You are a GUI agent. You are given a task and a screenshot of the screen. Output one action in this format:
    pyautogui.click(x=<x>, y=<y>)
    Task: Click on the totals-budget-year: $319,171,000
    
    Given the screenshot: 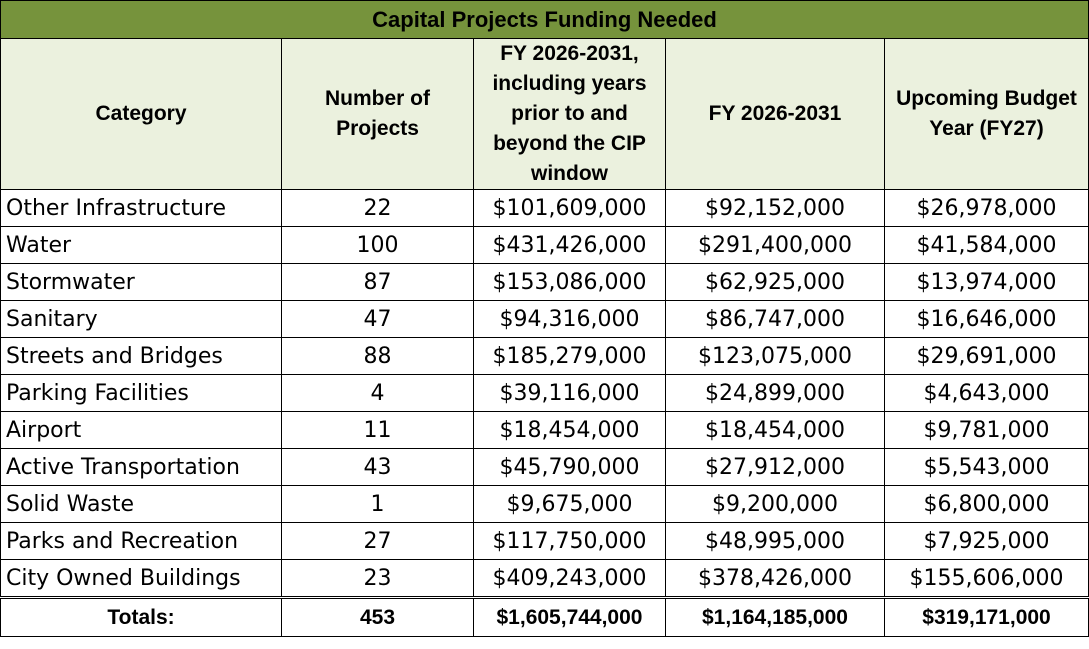 What is the action you would take?
    pyautogui.click(x=986, y=616)
    